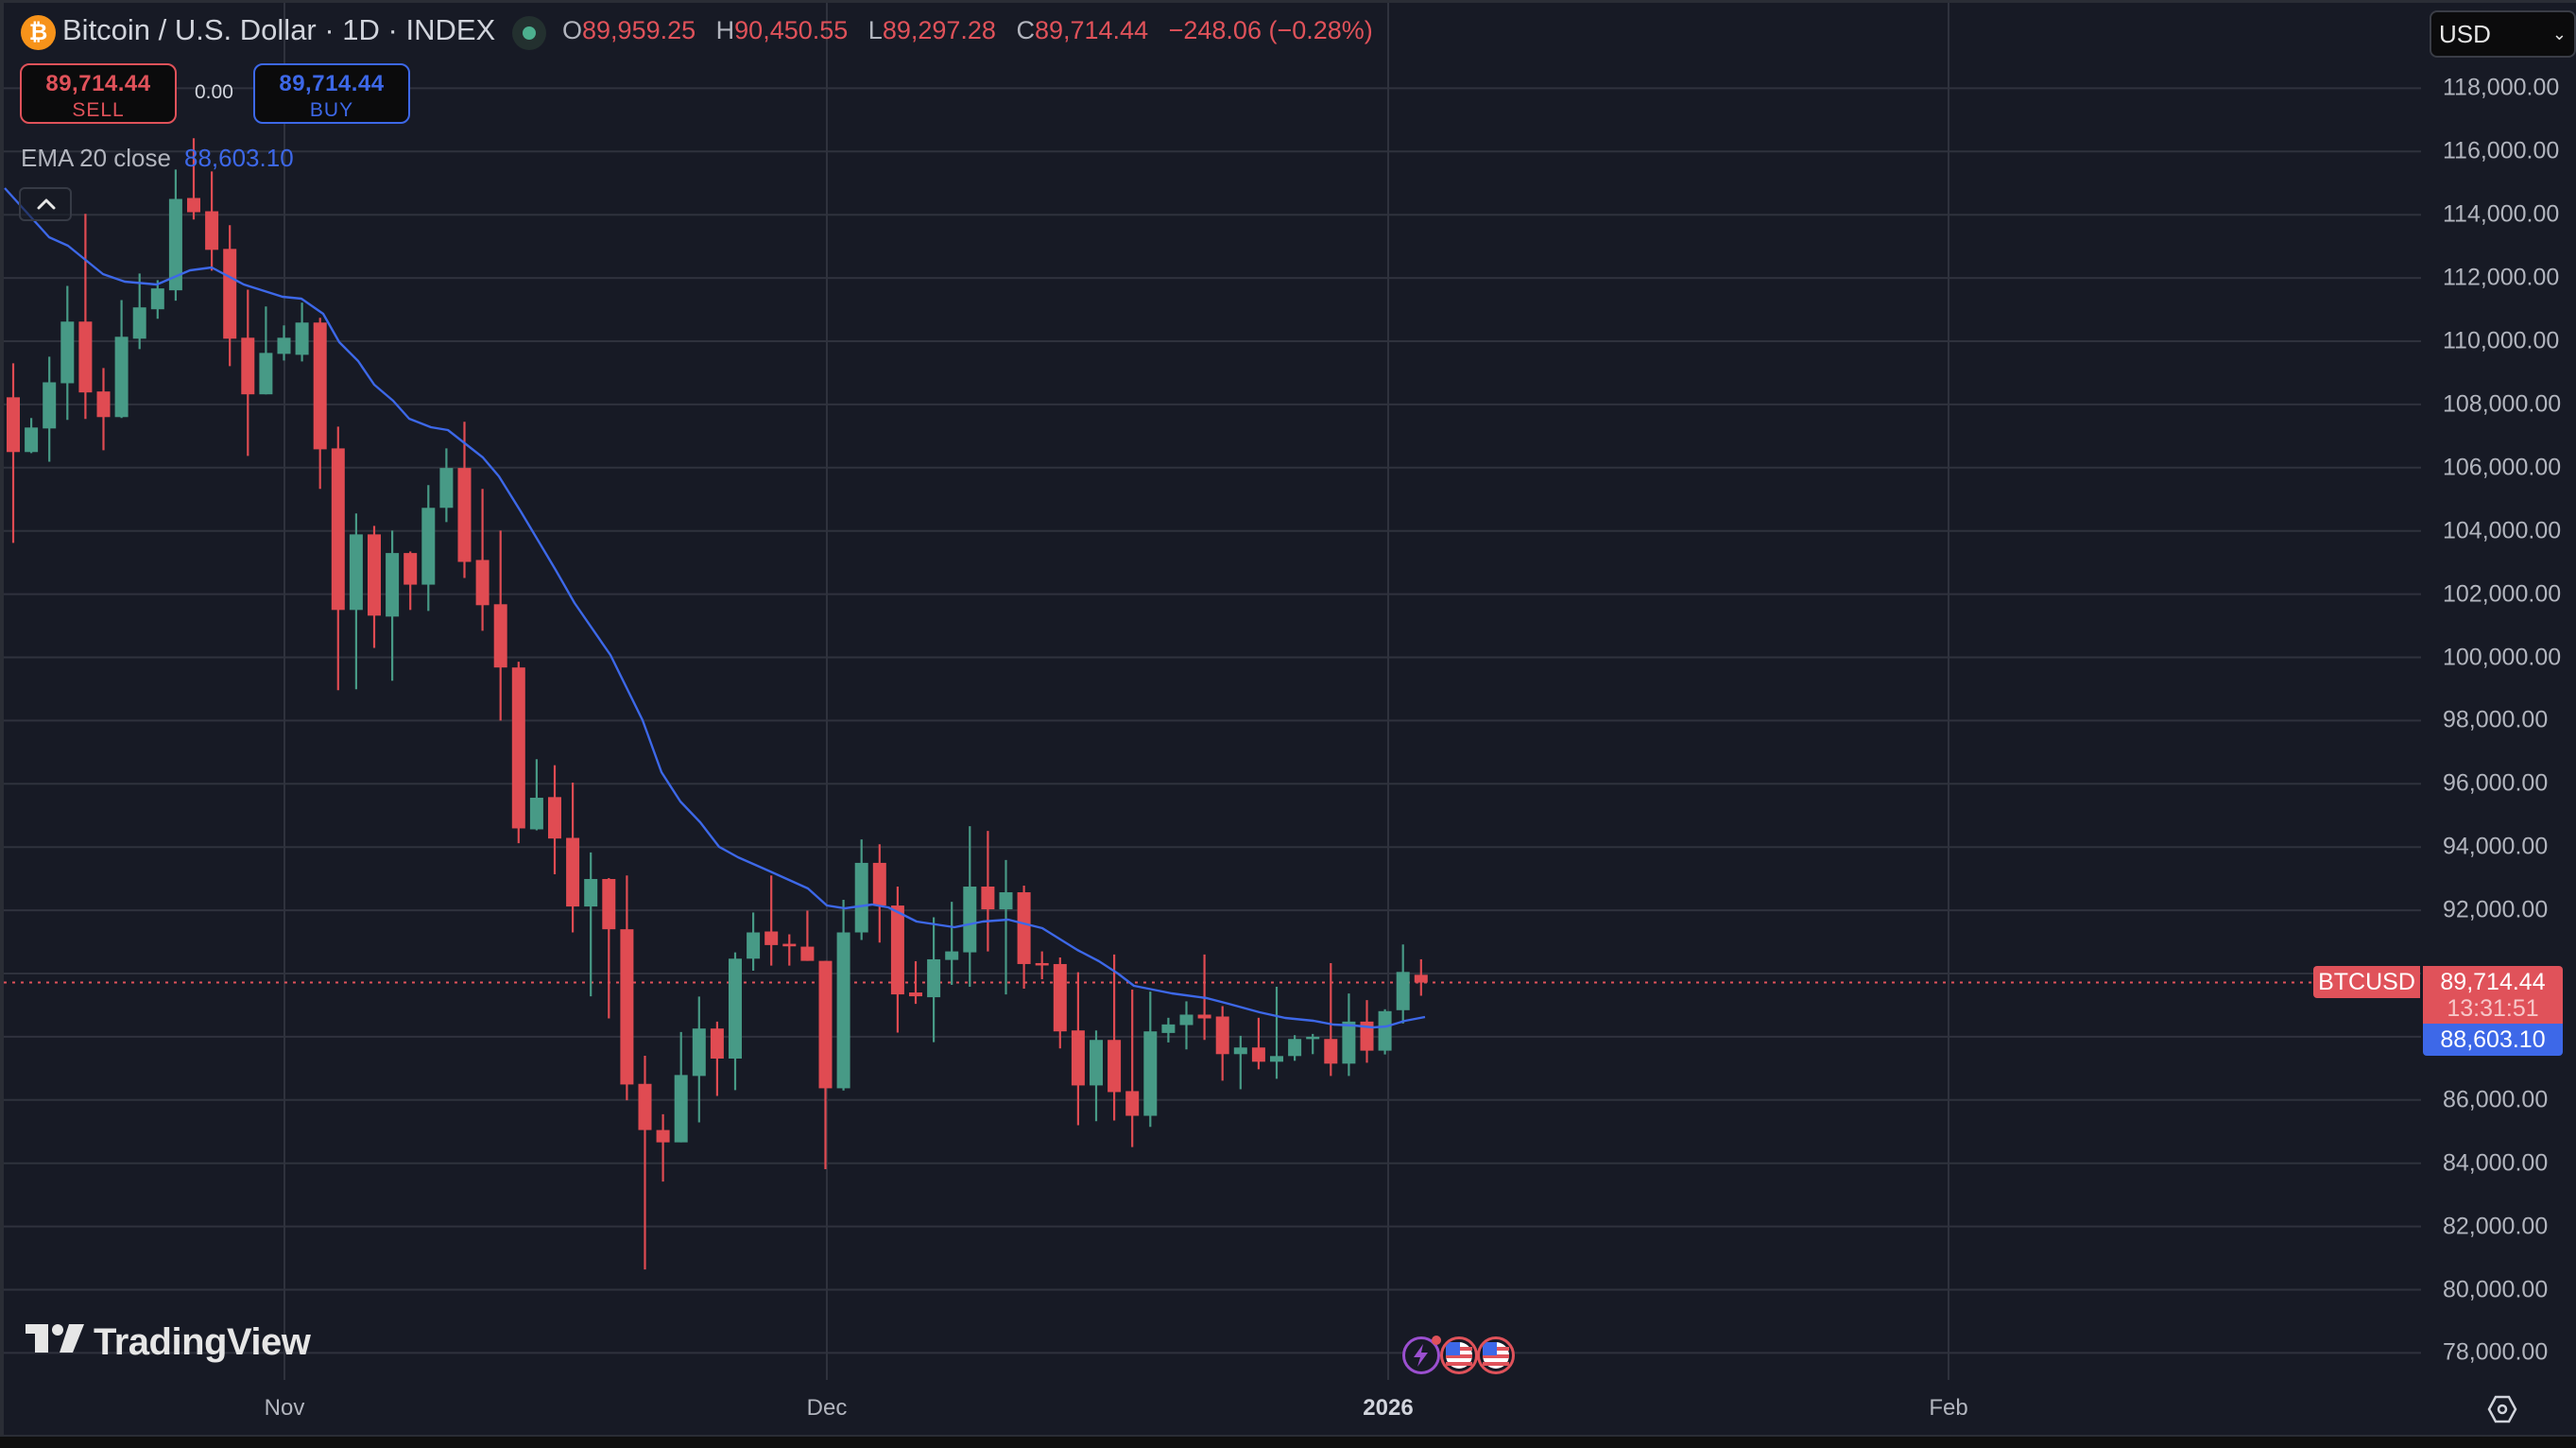 The width and height of the screenshot is (2576, 1448). Describe the element at coordinates (1288, 1) in the screenshot. I see `top-border` at that location.